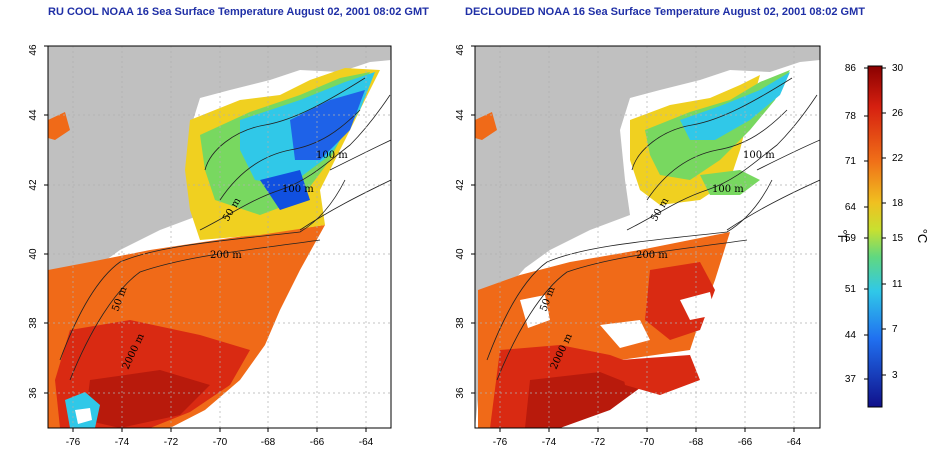  Describe the element at coordinates (652, 255) in the screenshot. I see `right-contour-label-200m: 200 m` at that location.